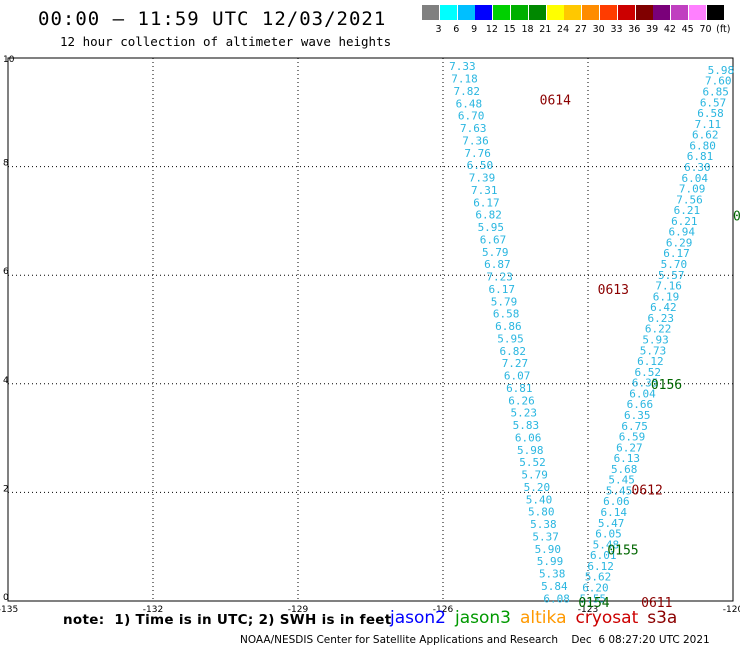 The height and width of the screenshot is (650, 740). Describe the element at coordinates (517, 376) in the screenshot. I see `wave-height-value: 6.07` at that location.